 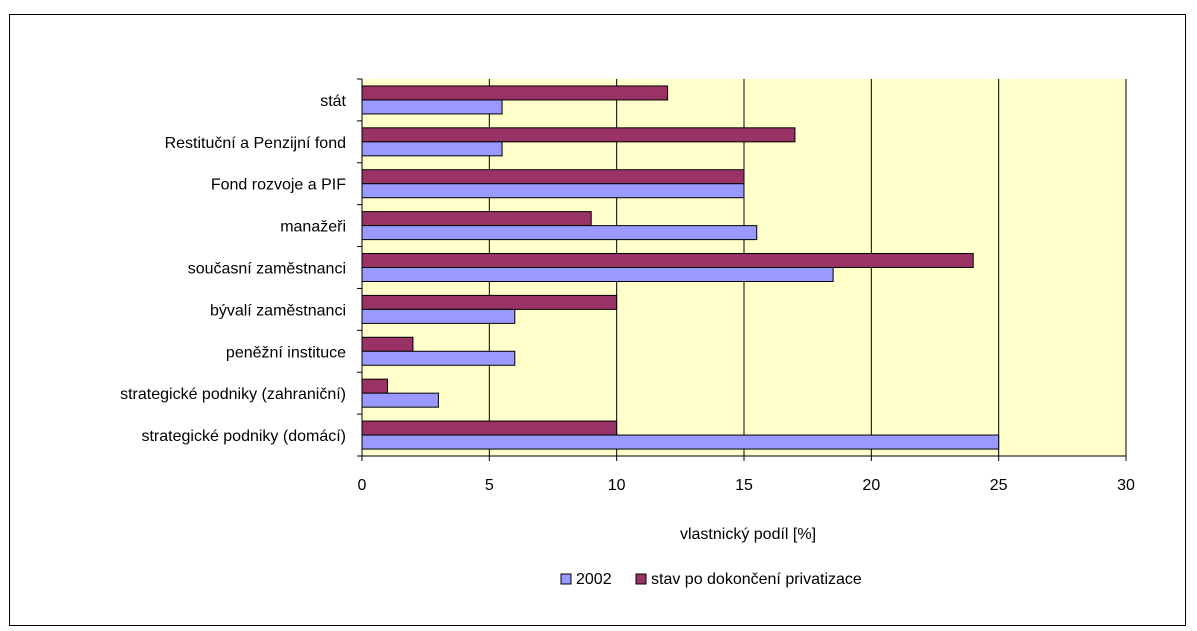 I want to click on tick-labels: 0 5 10 15 20 25 30, so click(x=746, y=485).